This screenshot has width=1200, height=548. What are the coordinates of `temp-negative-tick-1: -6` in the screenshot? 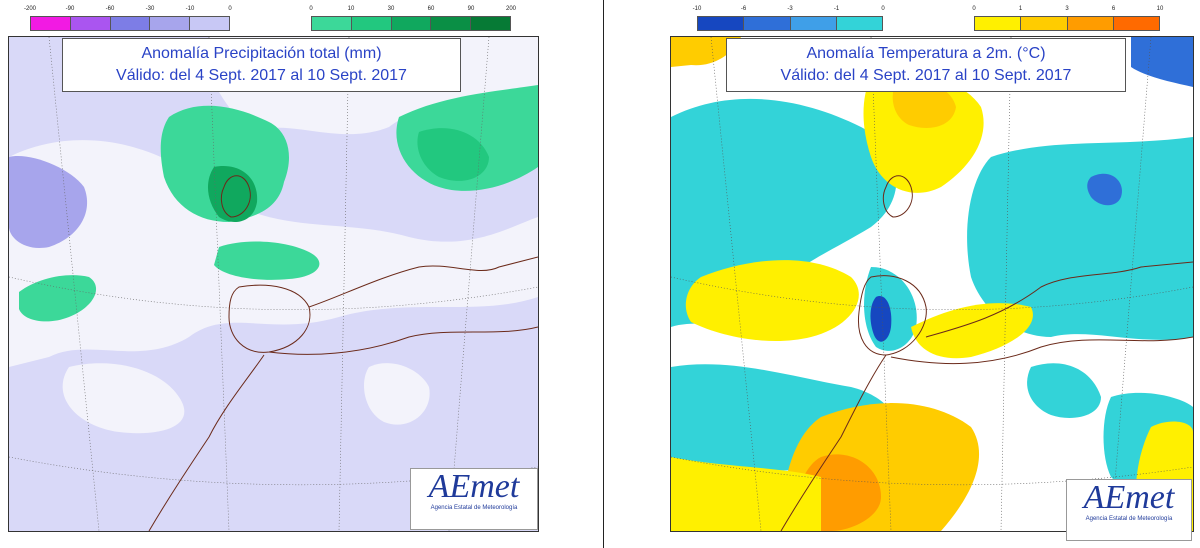 It's located at (743, 9).